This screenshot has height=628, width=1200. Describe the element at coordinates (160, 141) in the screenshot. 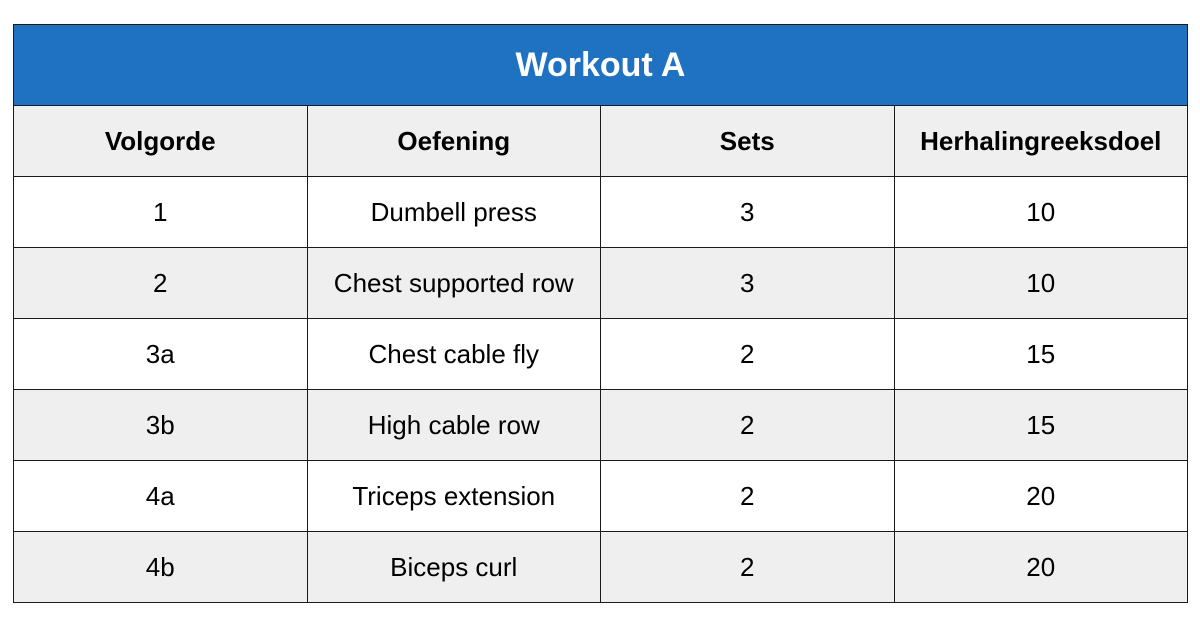

I see `column-header-volgorde: Volgorde` at that location.